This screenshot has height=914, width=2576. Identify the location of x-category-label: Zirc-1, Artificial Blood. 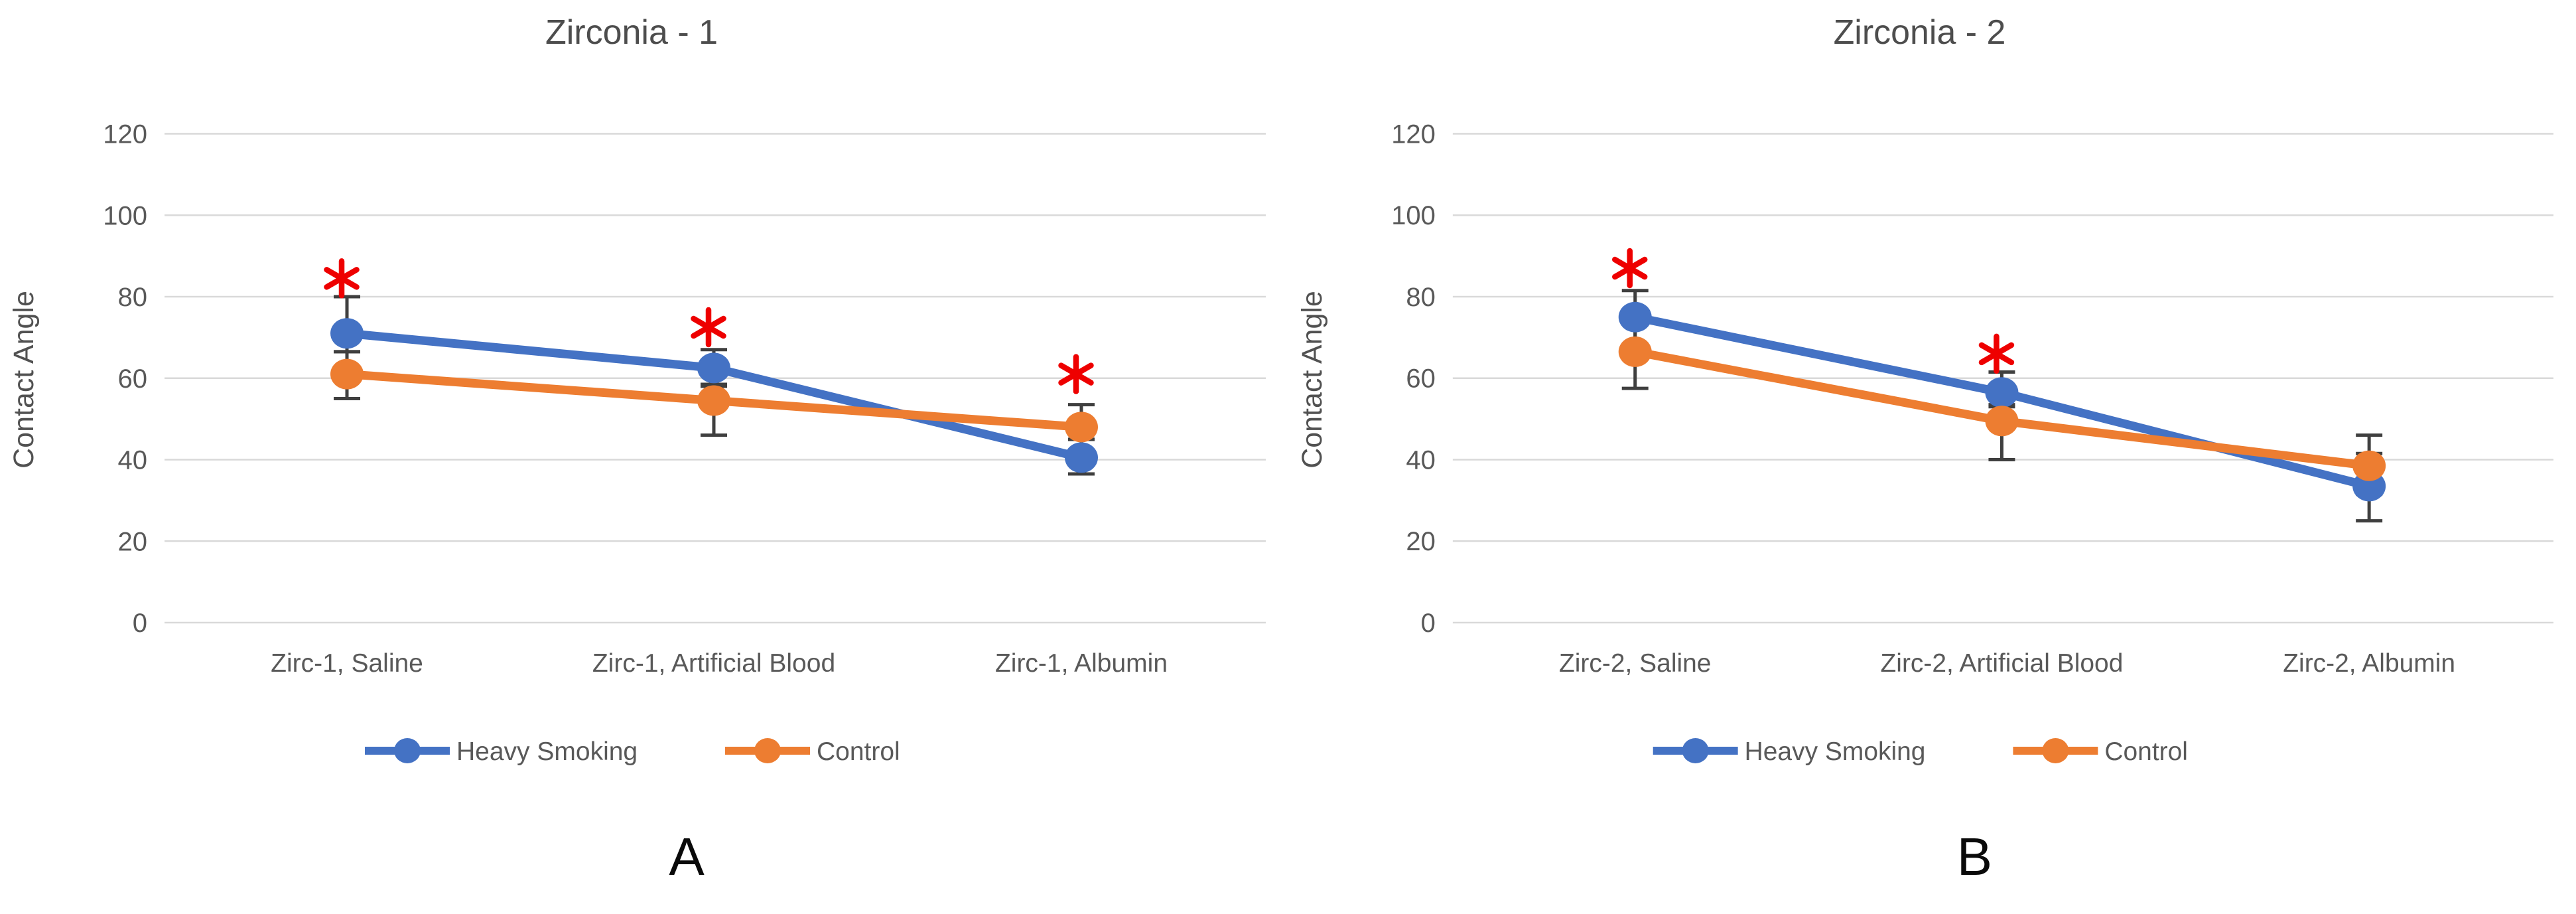
(713, 663).